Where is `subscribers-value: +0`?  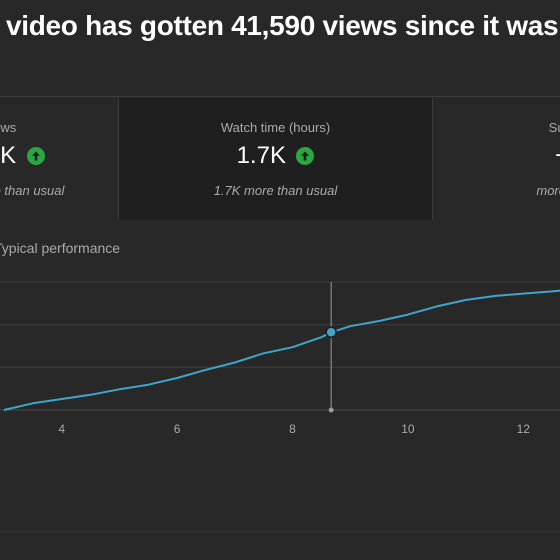
subscribers-value: +0 is located at coordinates (557, 155).